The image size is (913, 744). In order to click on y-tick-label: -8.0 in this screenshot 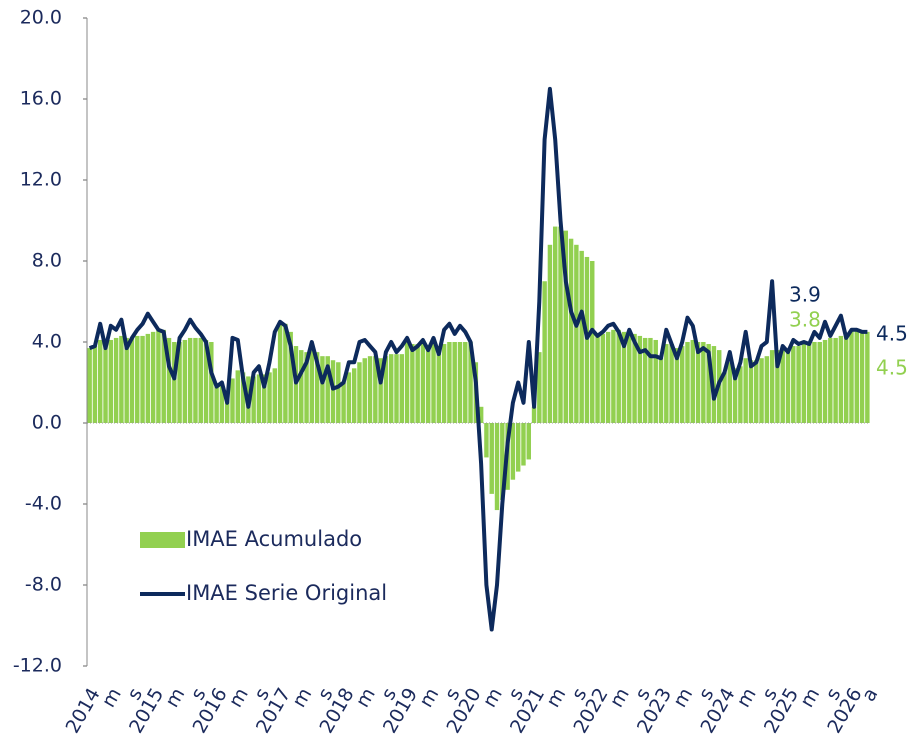, I will do `click(43, 585)`.